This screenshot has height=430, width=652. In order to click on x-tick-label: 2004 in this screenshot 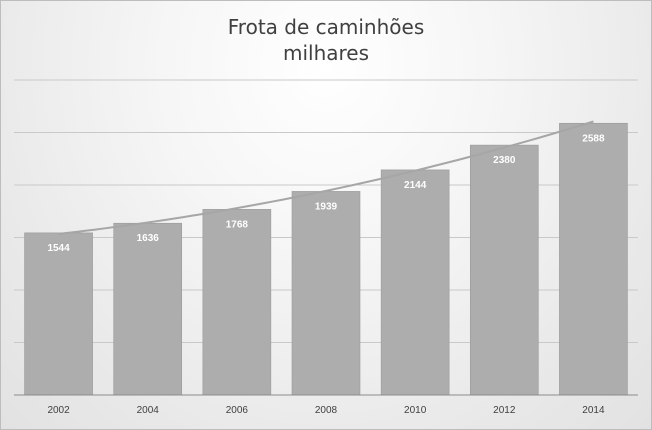, I will do `click(148, 410)`.